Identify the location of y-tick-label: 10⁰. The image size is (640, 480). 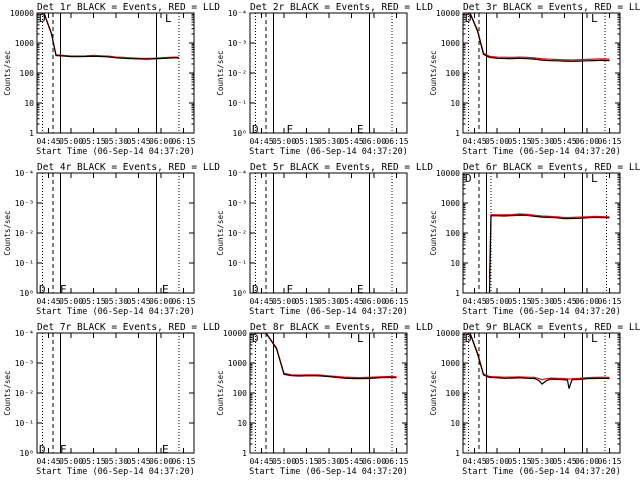
(27, 293).